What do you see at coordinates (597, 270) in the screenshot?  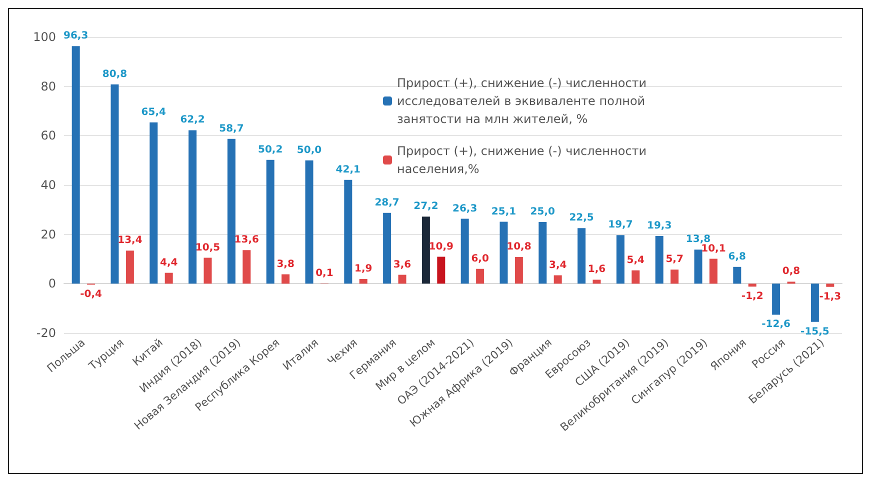 I see `data-label: 1,6` at bounding box center [597, 270].